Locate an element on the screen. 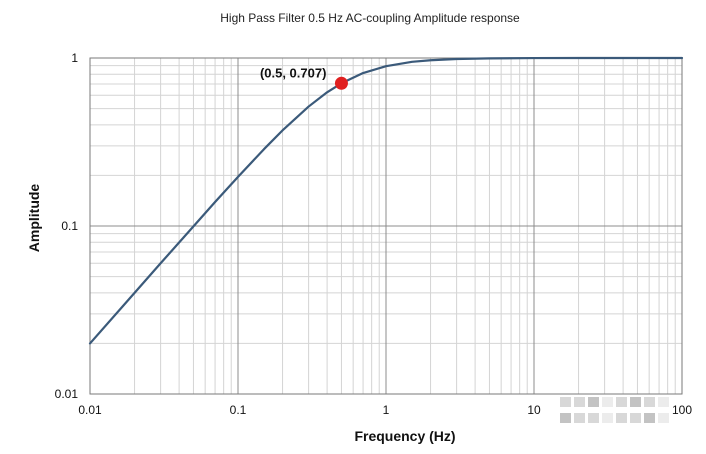 The height and width of the screenshot is (454, 706). x-tick-label: 1 is located at coordinates (386, 410).